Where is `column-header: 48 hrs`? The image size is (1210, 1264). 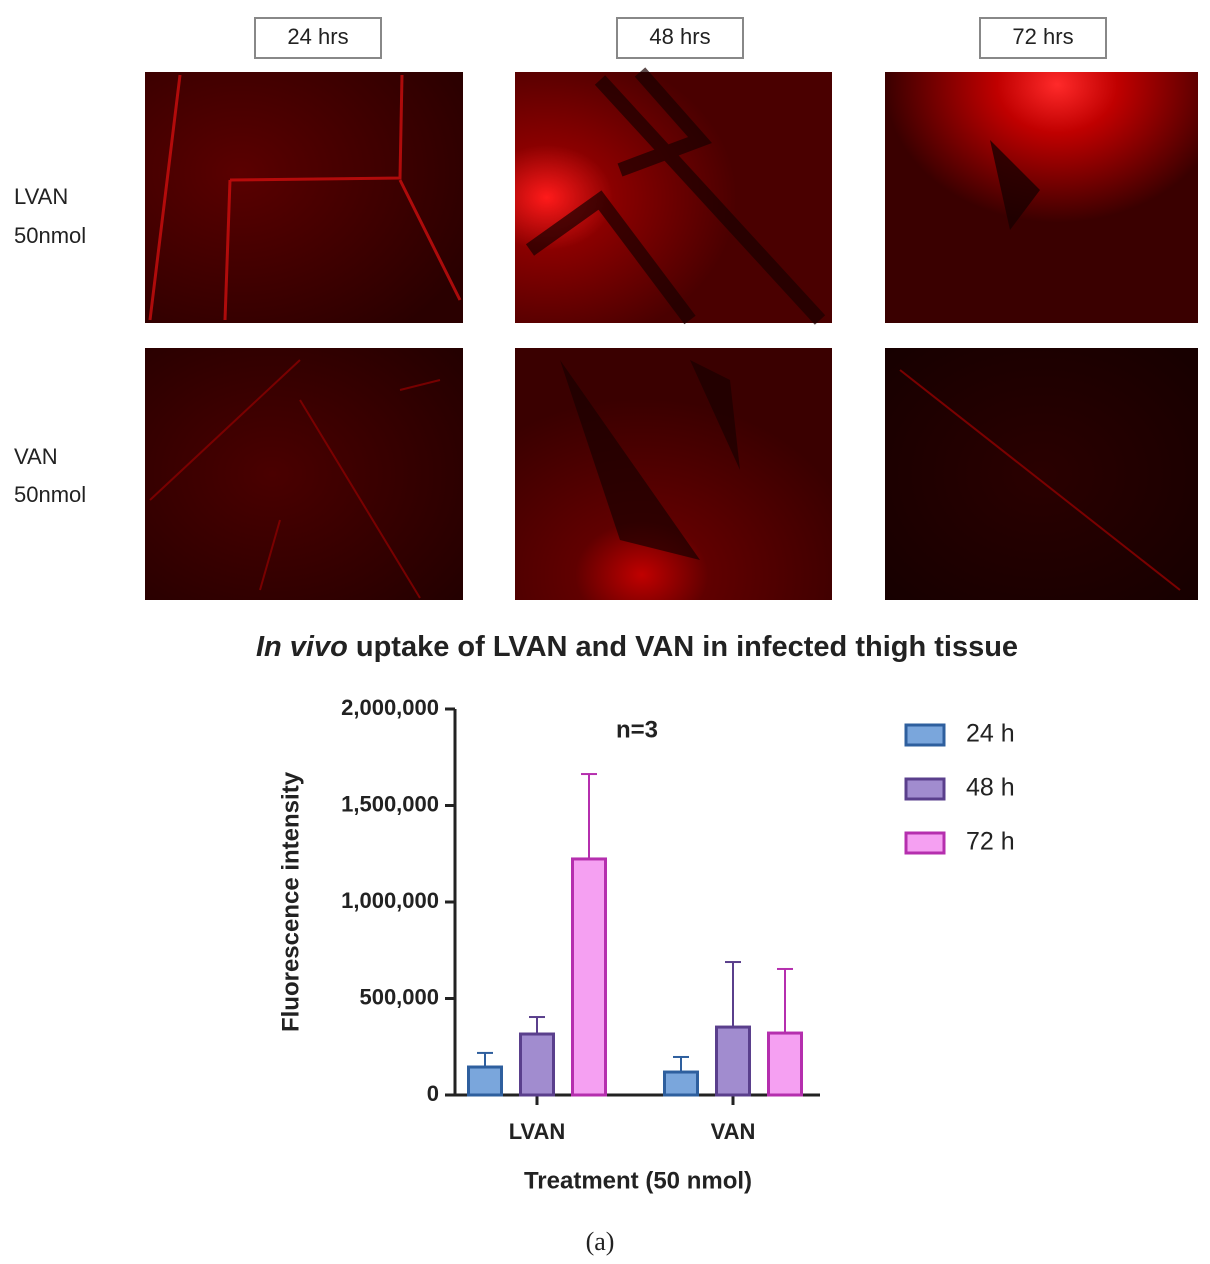
column-header: 48 hrs is located at coordinates (679, 36).